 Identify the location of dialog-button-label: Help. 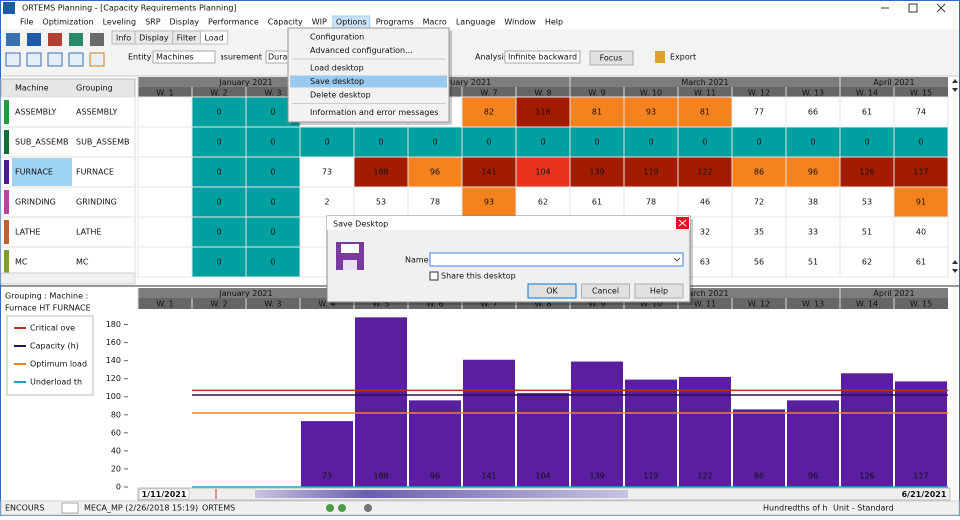
(659, 291).